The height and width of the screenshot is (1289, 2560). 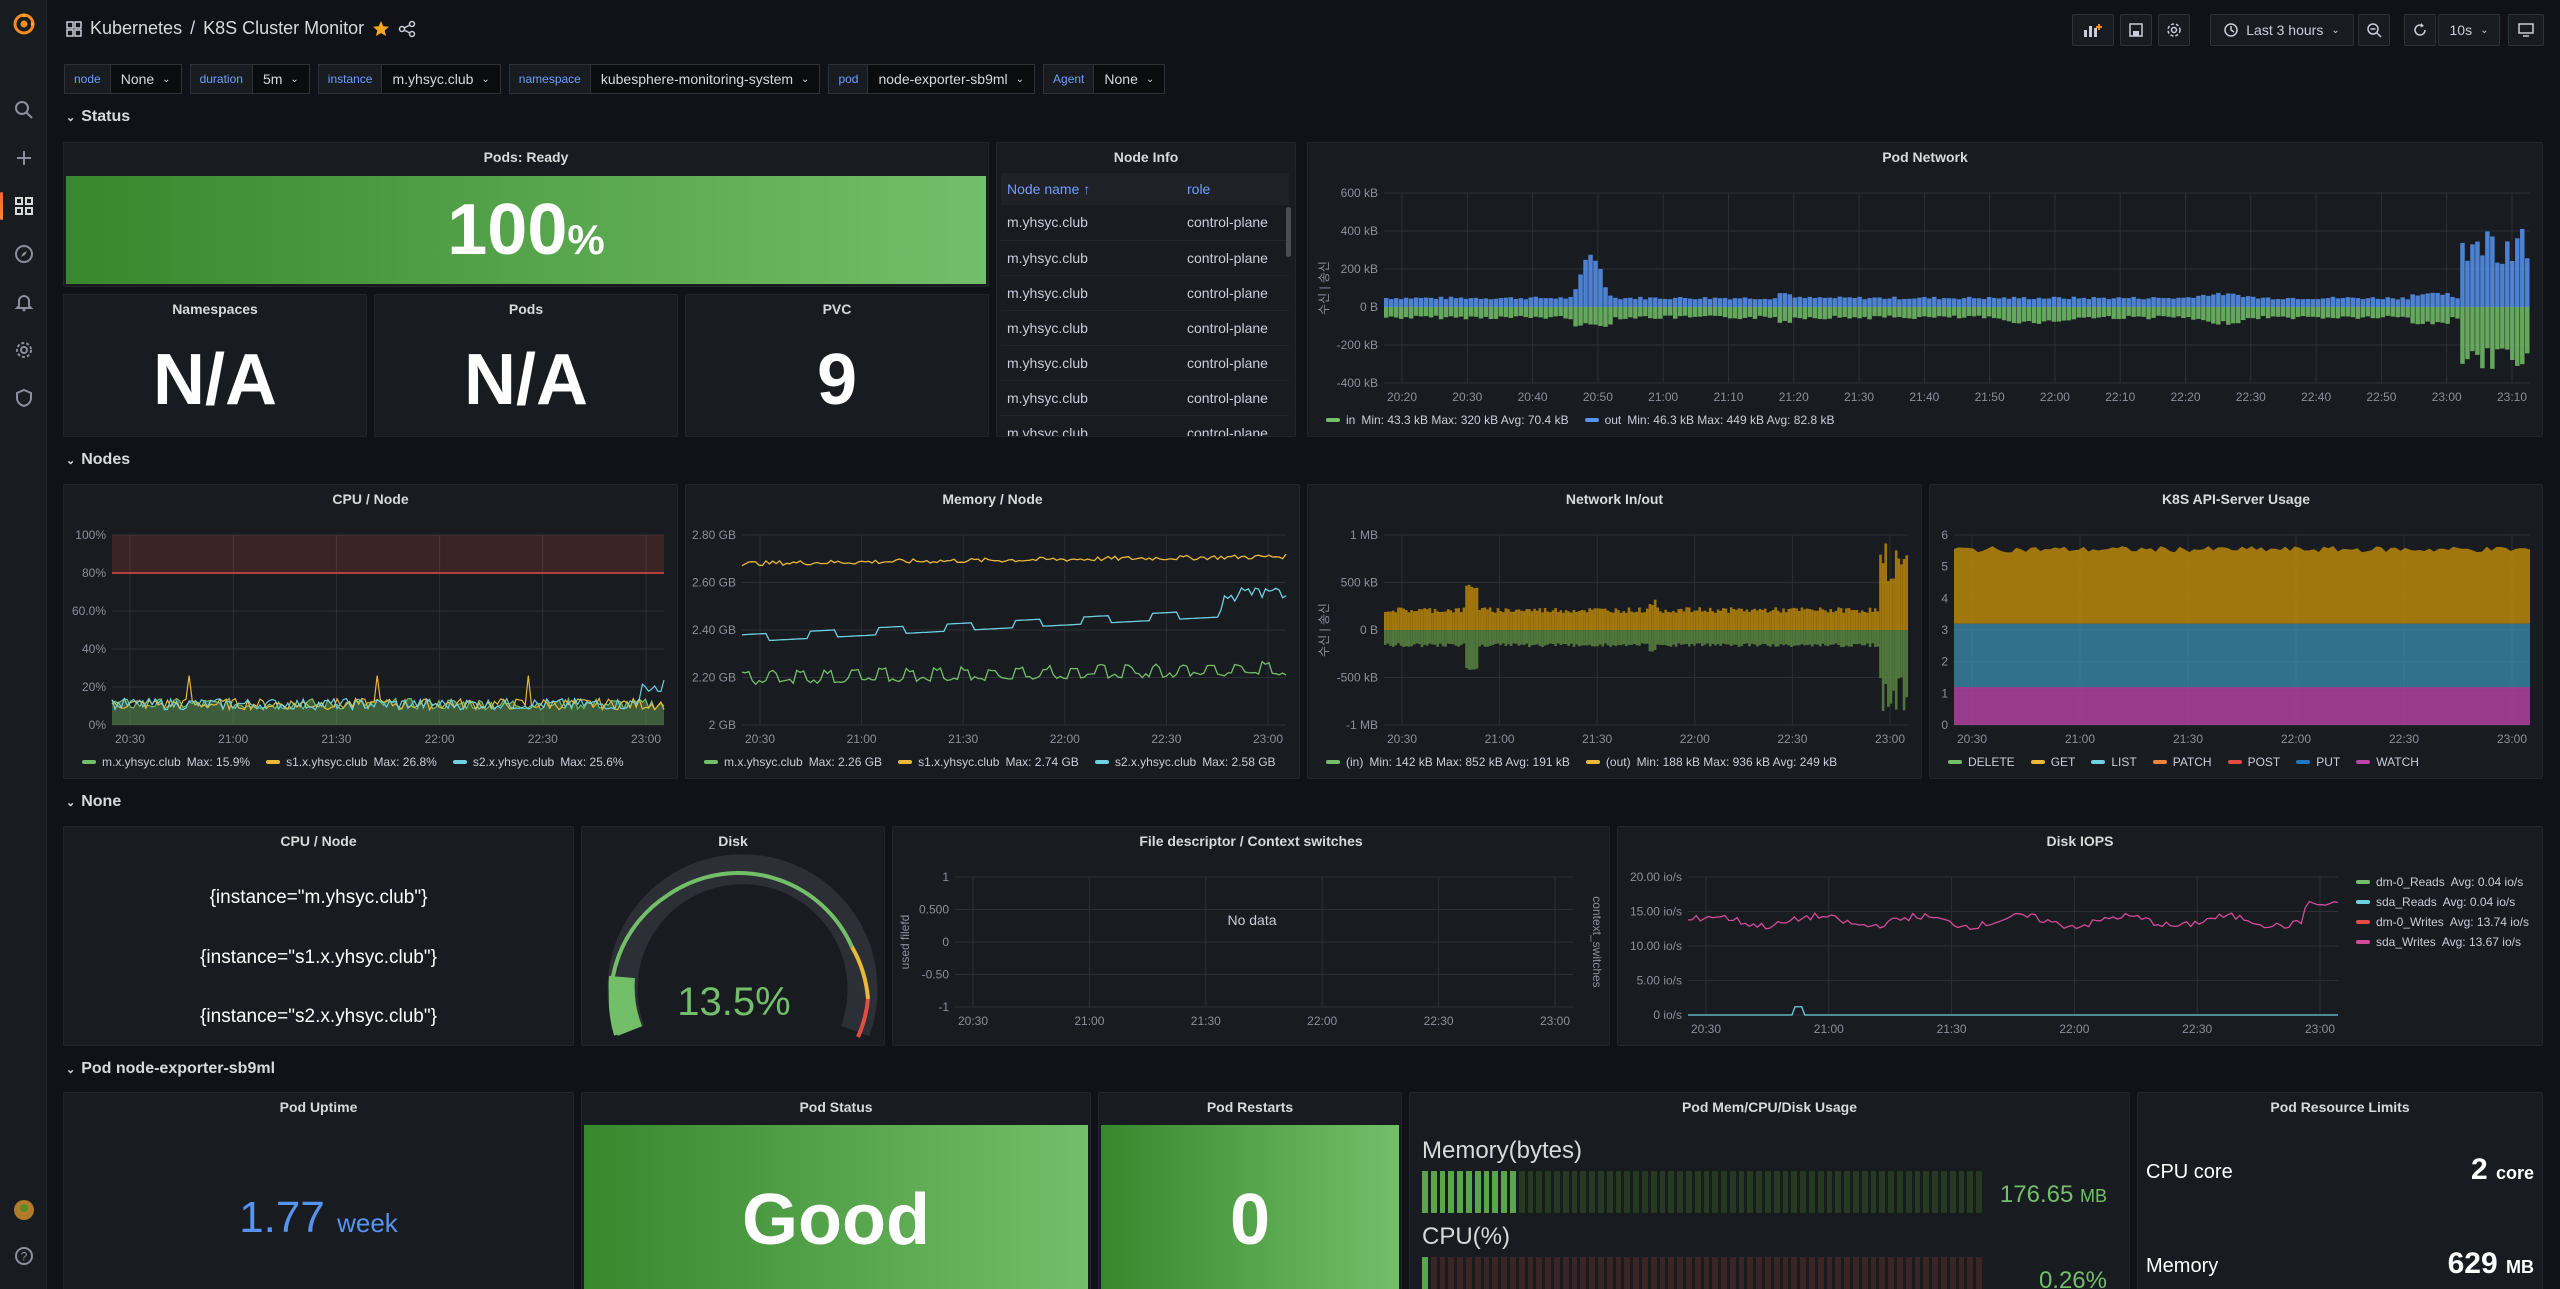 I want to click on legend-item: s1.x.yhsyc.club Max: 2.74 GB, so click(x=988, y=762).